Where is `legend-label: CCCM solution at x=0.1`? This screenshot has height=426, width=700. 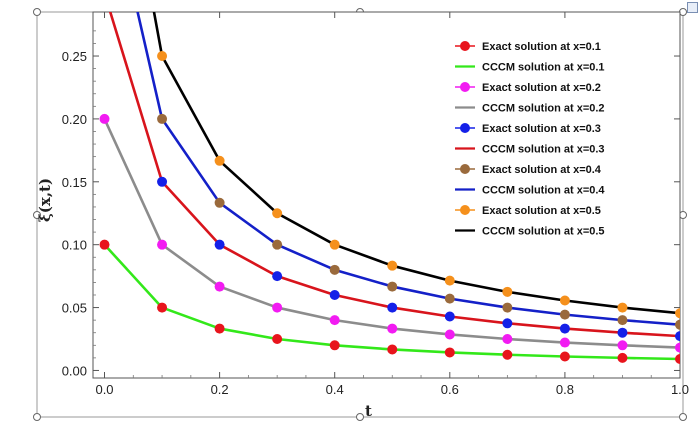 legend-label: CCCM solution at x=0.1 is located at coordinates (543, 68).